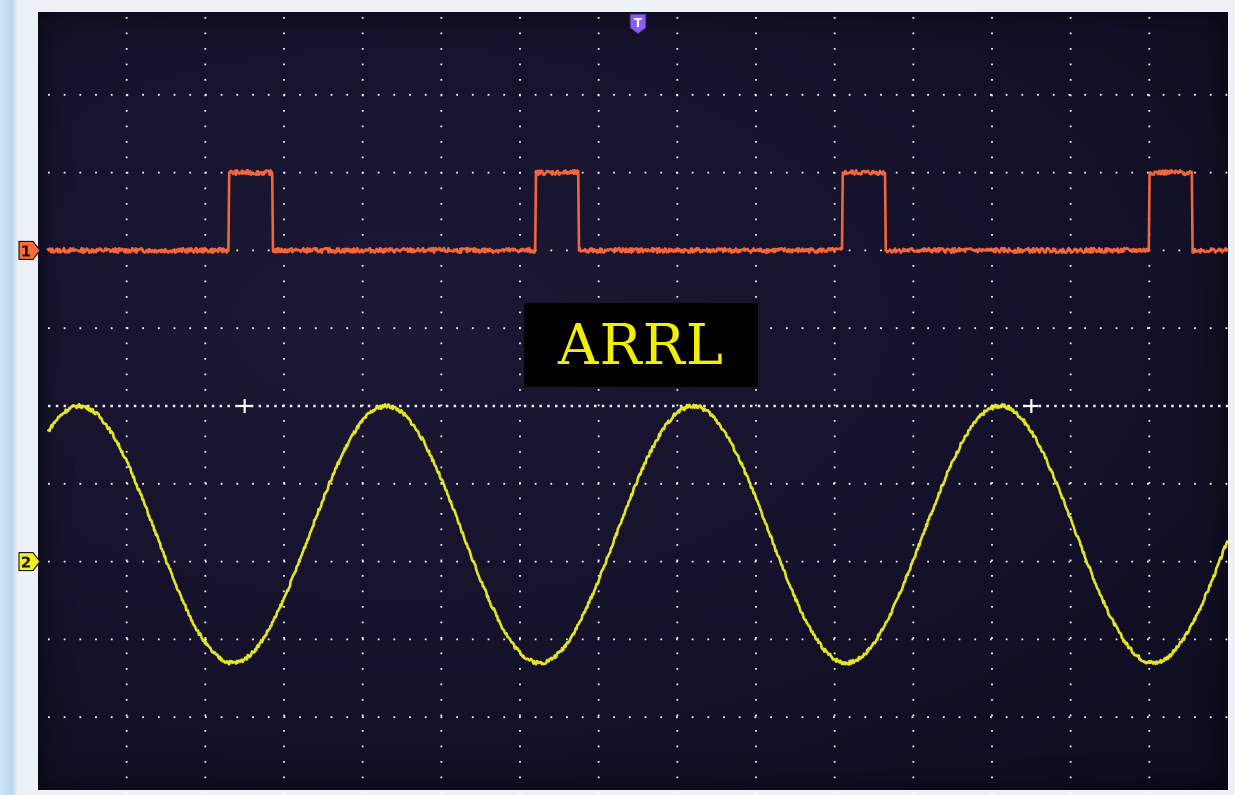 This screenshot has width=1235, height=795. I want to click on channel-2-ground-marker: 2, so click(29, 562).